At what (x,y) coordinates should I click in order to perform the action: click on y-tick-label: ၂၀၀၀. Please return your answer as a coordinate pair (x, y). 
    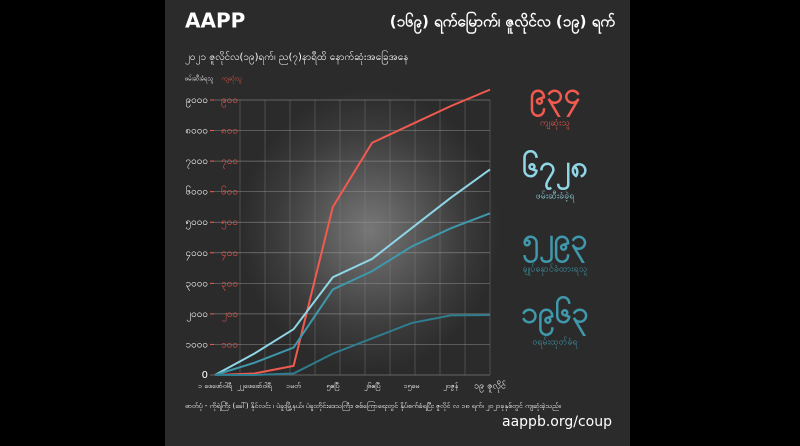
    Looking at the image, I should click on (197, 315).